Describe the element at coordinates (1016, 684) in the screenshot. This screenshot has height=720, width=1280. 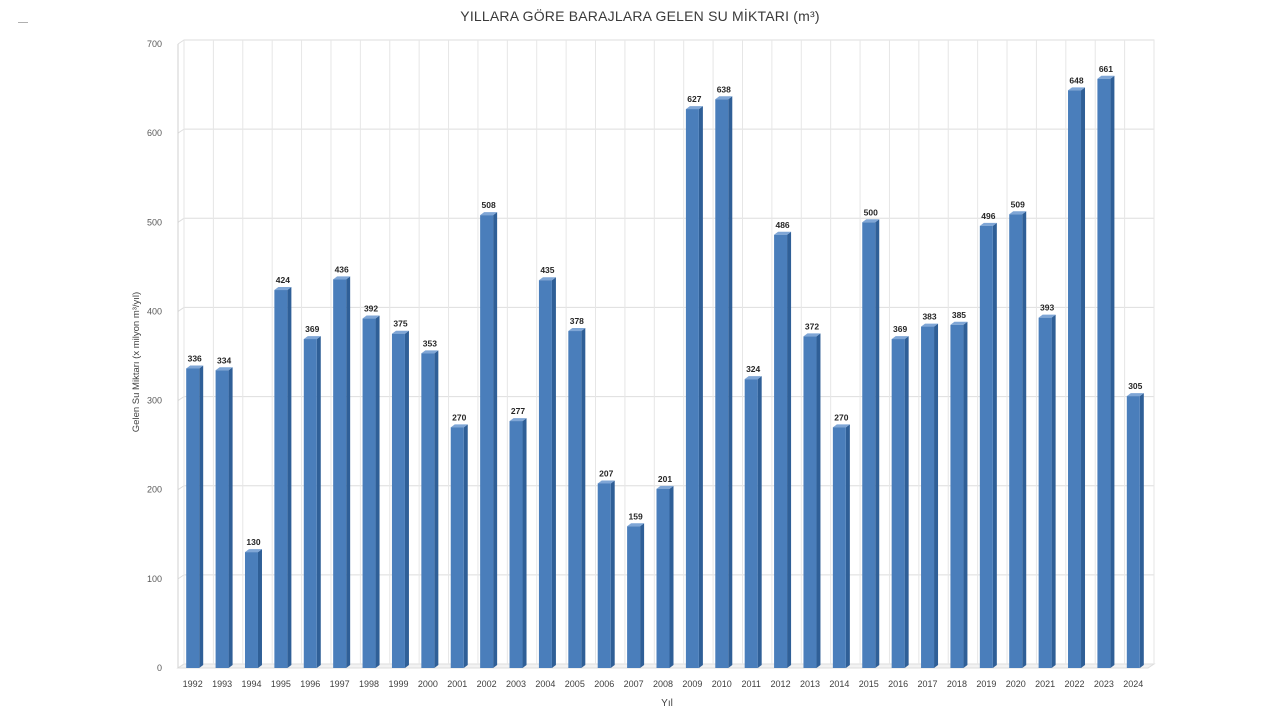
I see `x-tick-label: 2020` at that location.